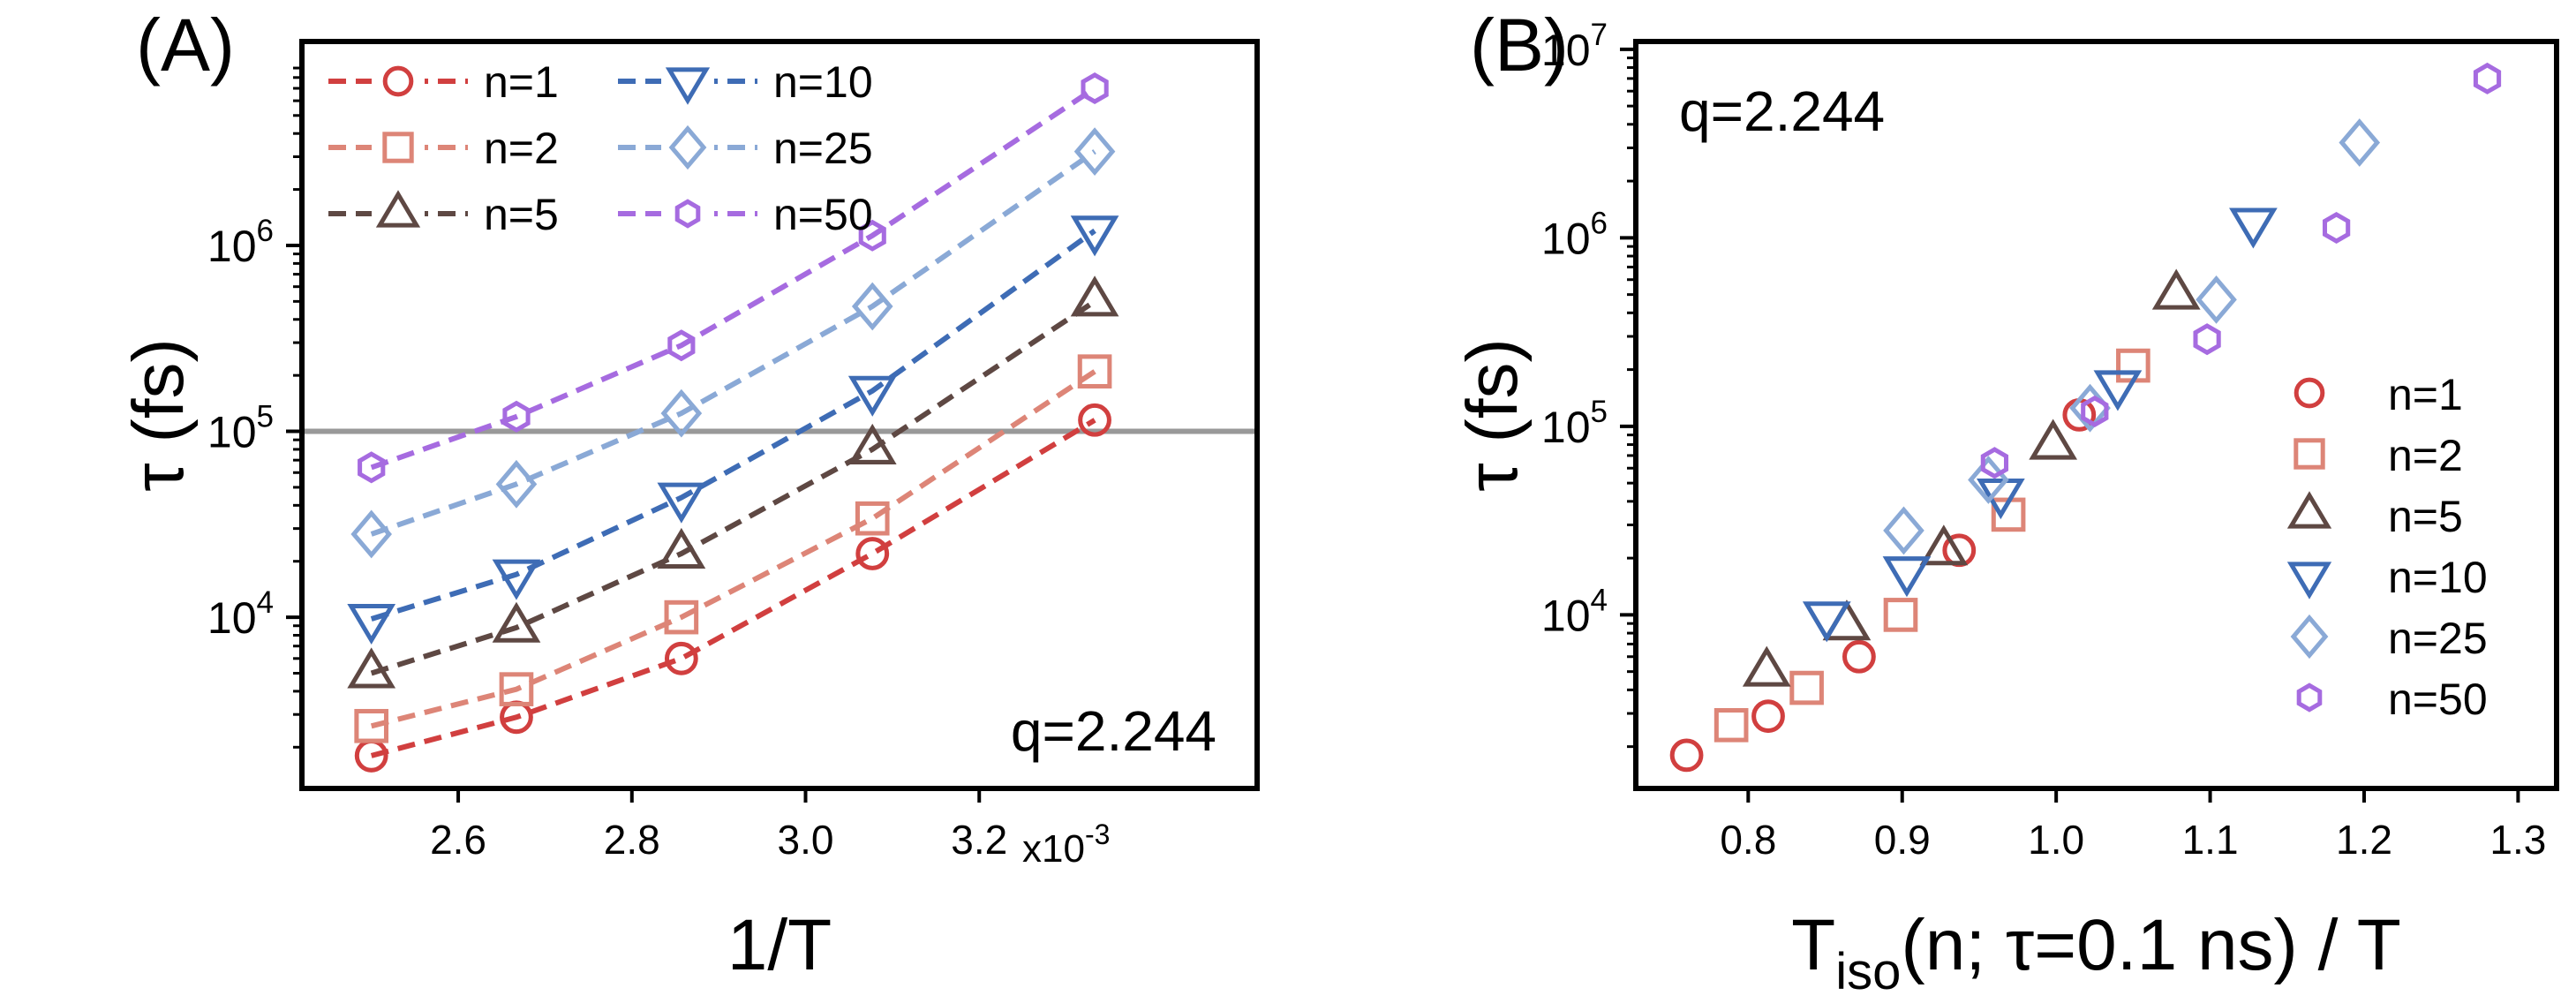 The image size is (2576, 1003). I want to click on series-n=25, so click(733, 343).